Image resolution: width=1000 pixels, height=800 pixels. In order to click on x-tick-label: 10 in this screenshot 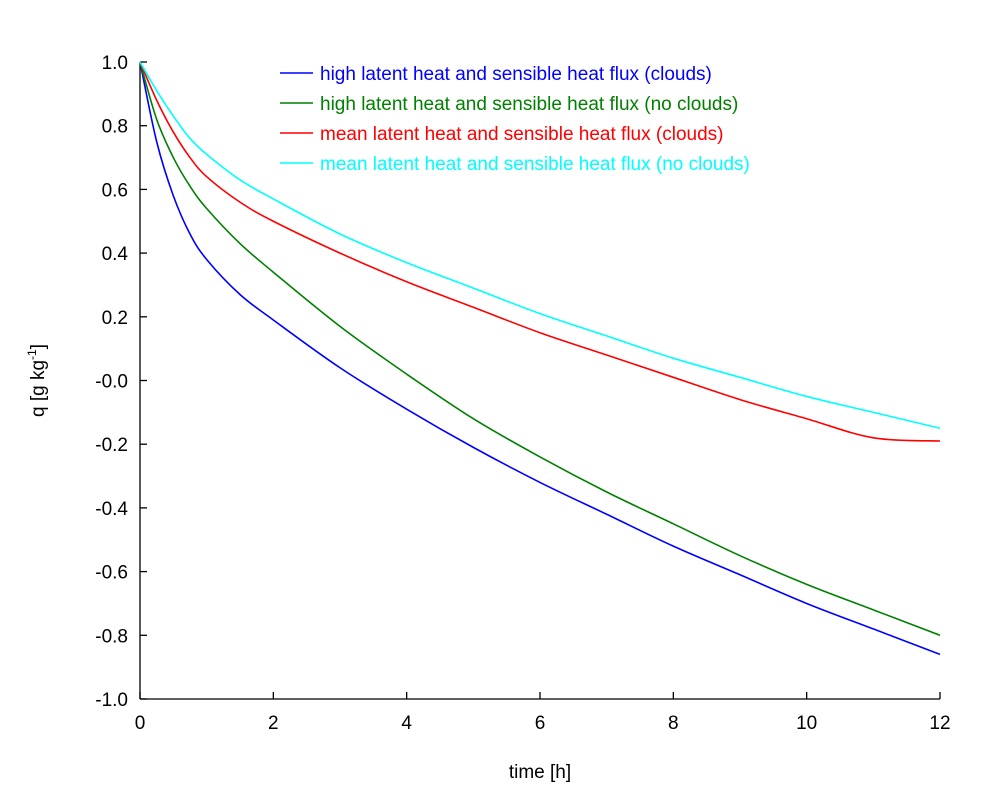, I will do `click(806, 723)`.